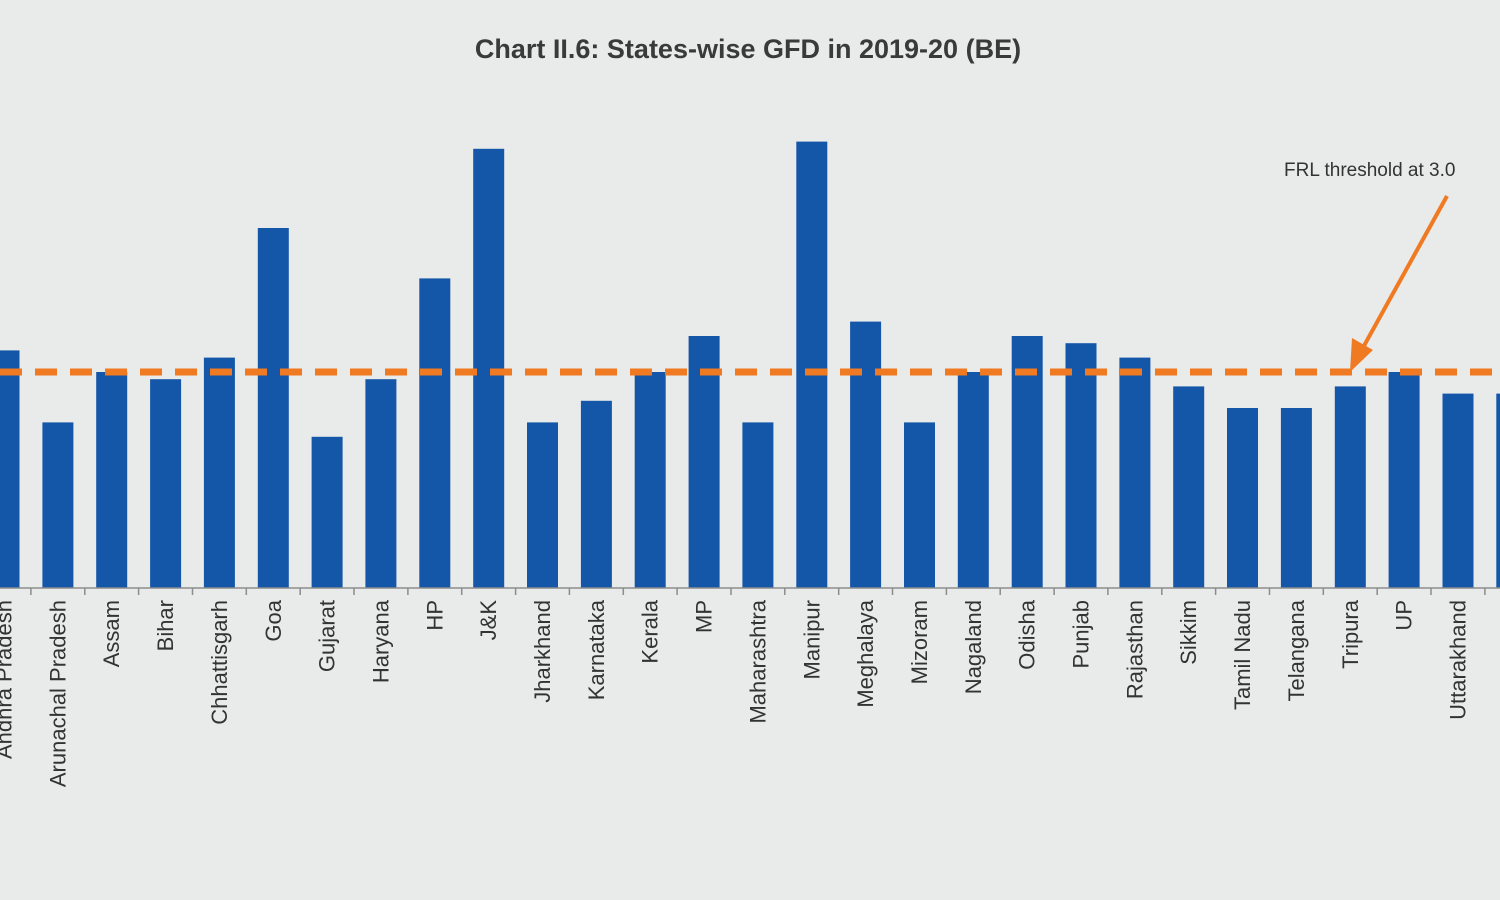 The width and height of the screenshot is (1500, 900). Describe the element at coordinates (1296, 650) in the screenshot. I see `x-tick-label-telangana: Telangana` at that location.